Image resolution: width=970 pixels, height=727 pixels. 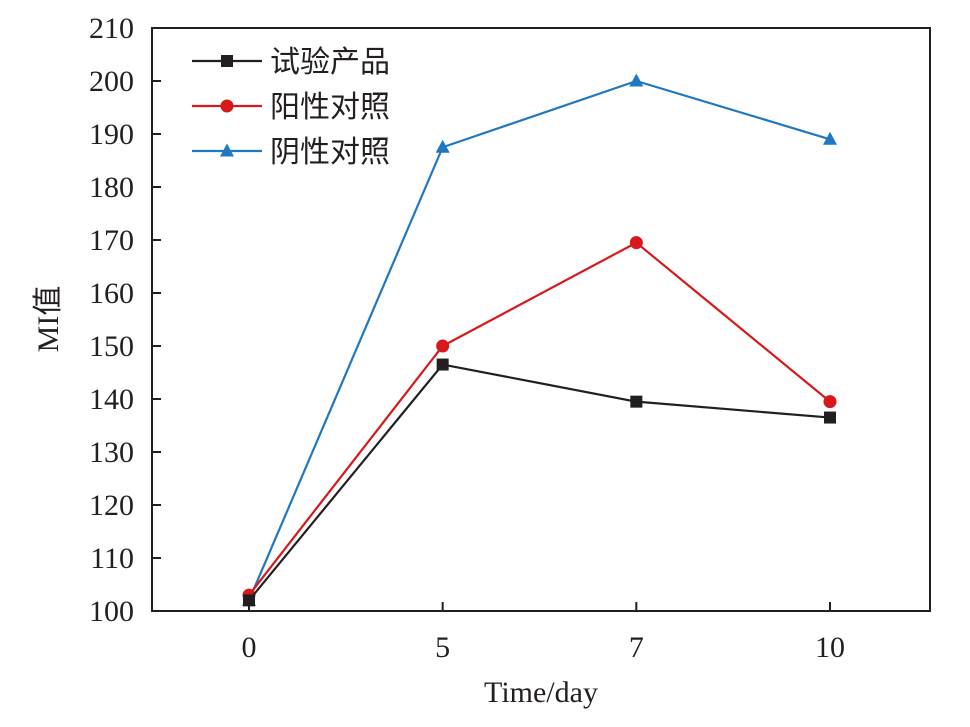 I want to click on x-tick-label: 0, so click(x=249, y=647).